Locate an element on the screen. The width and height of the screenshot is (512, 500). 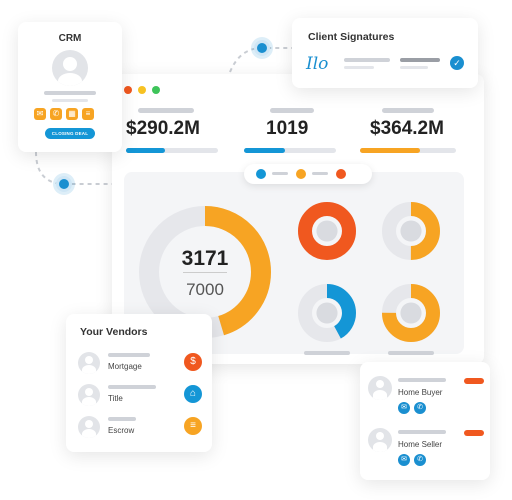
series-toggle is located at coordinates (308, 174).